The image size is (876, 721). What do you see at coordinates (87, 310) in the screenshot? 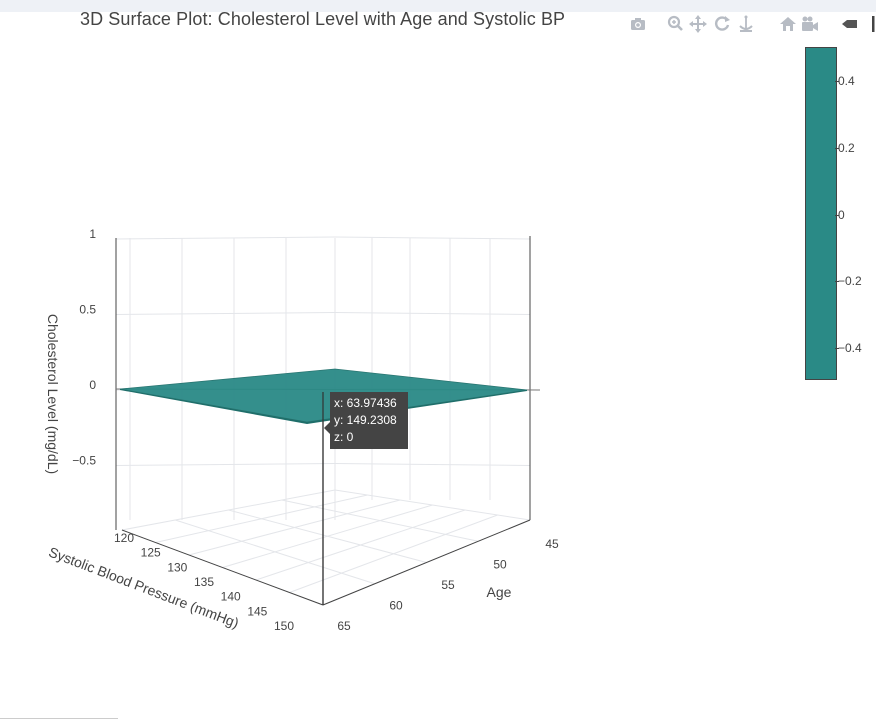
I see `z-tick-label: 0.5` at bounding box center [87, 310].